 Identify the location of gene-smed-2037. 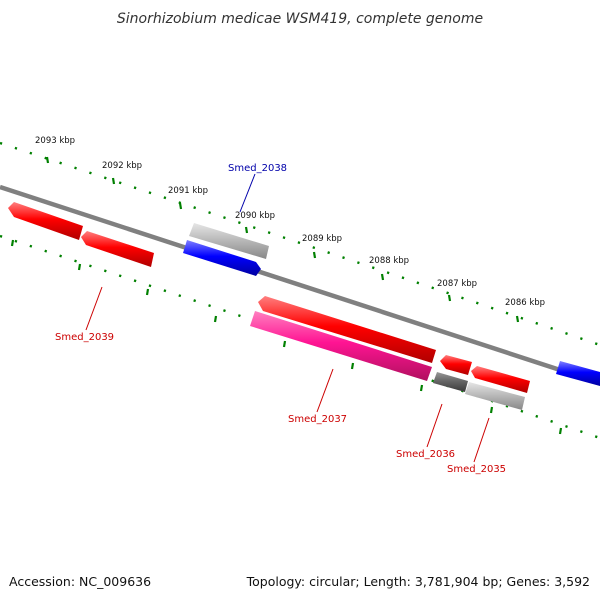
(341, 346).